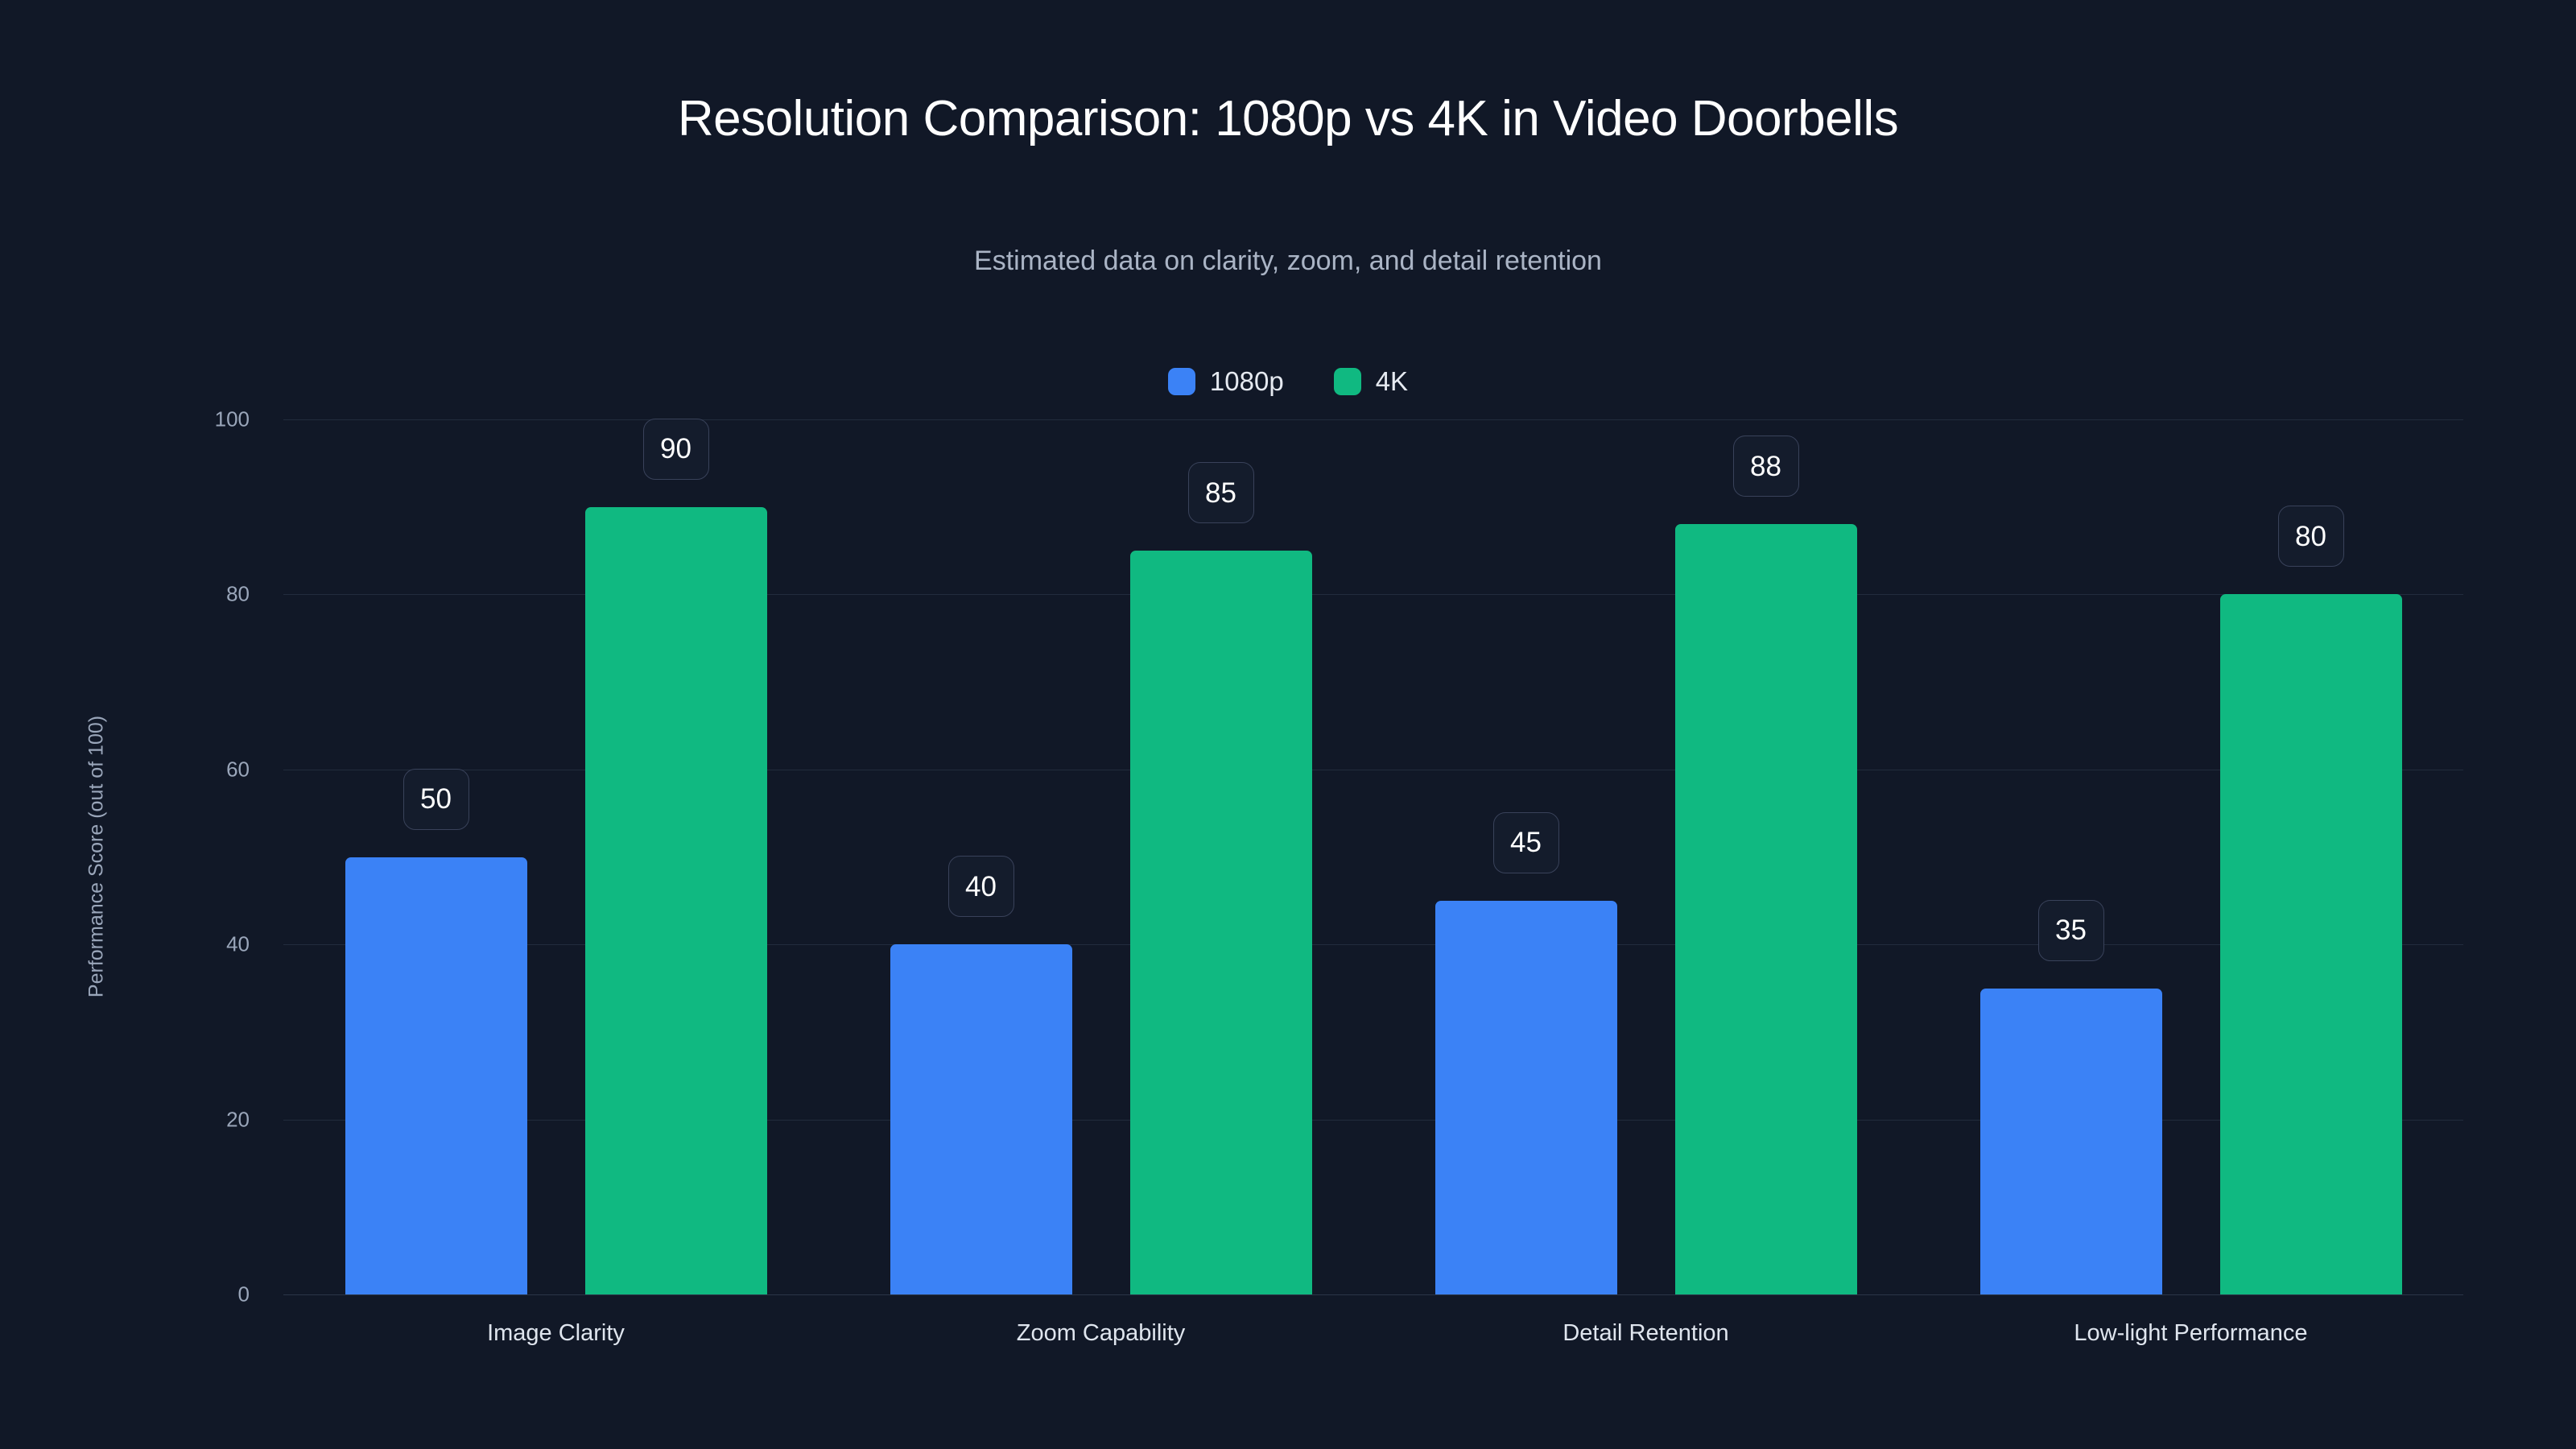 The height and width of the screenshot is (1449, 2576). What do you see at coordinates (238, 1119) in the screenshot?
I see `y-axis-tick-label: 20` at bounding box center [238, 1119].